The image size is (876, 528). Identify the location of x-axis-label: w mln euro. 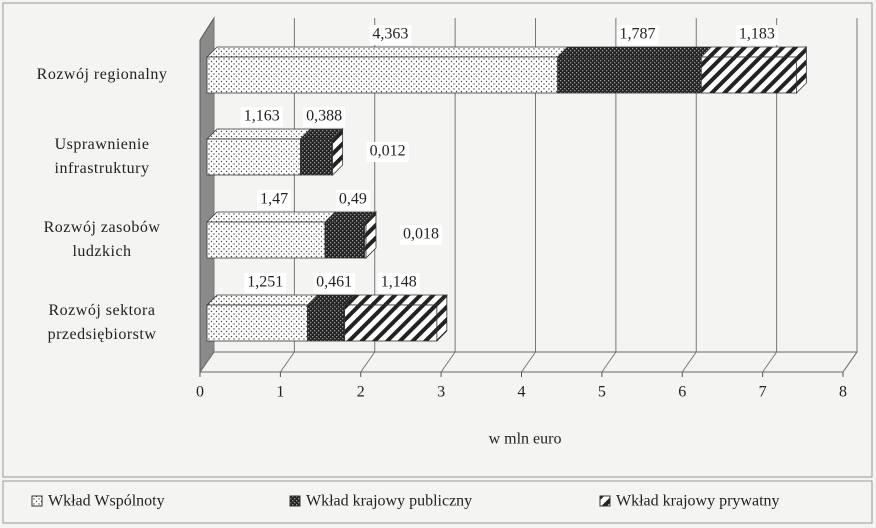
(525, 439).